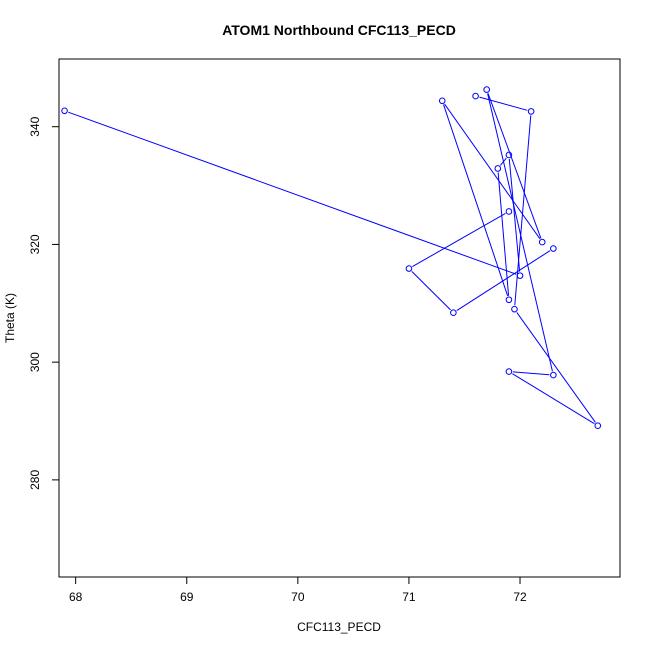 The width and height of the screenshot is (650, 650). Describe the element at coordinates (187, 597) in the screenshot. I see `x-tick-label: 69` at that location.